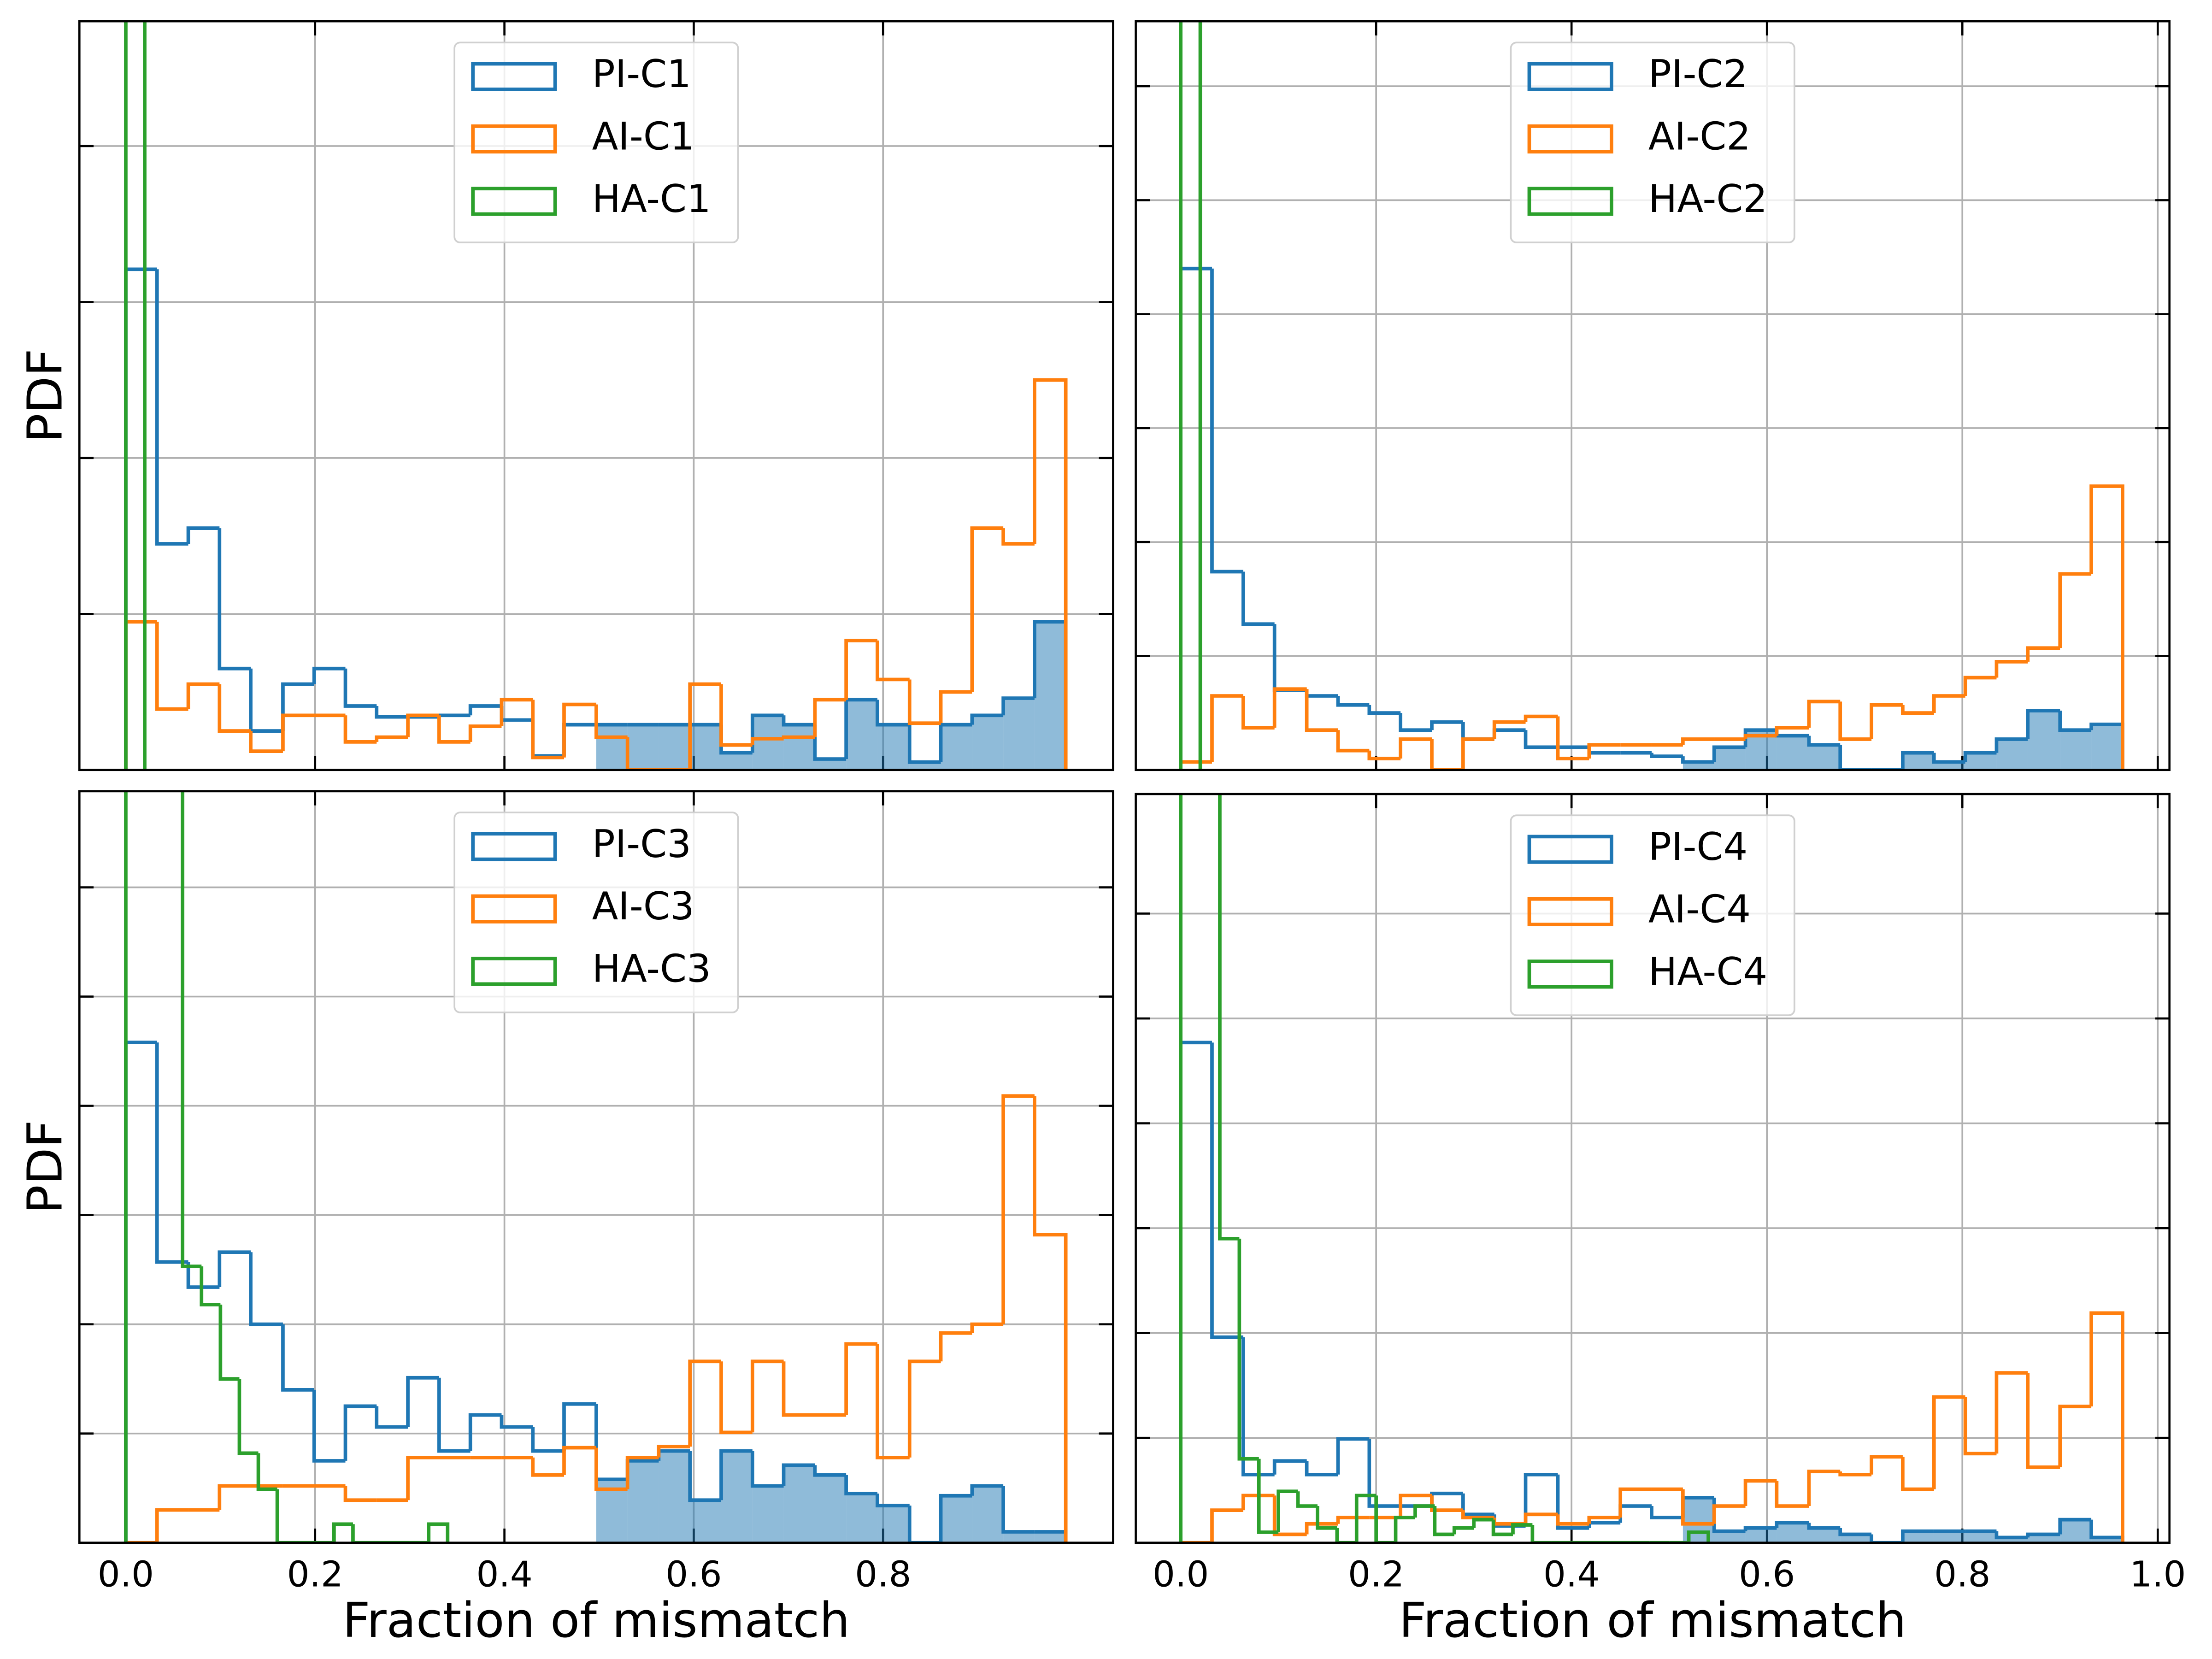  I want to click on legend-label: PI-C1, so click(641, 74).